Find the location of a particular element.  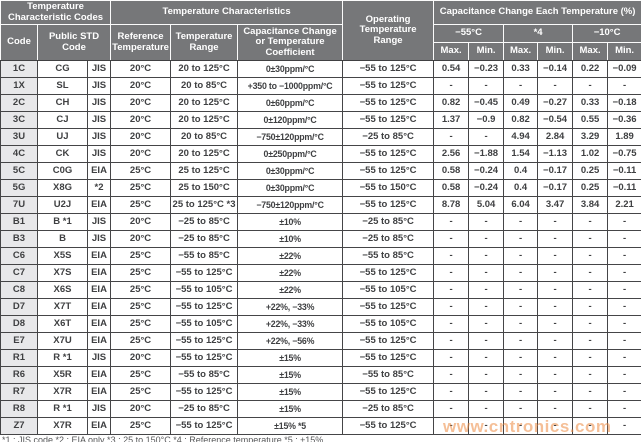

cell-temp-coefficient: 0±120ppm/°C is located at coordinates (290, 120).